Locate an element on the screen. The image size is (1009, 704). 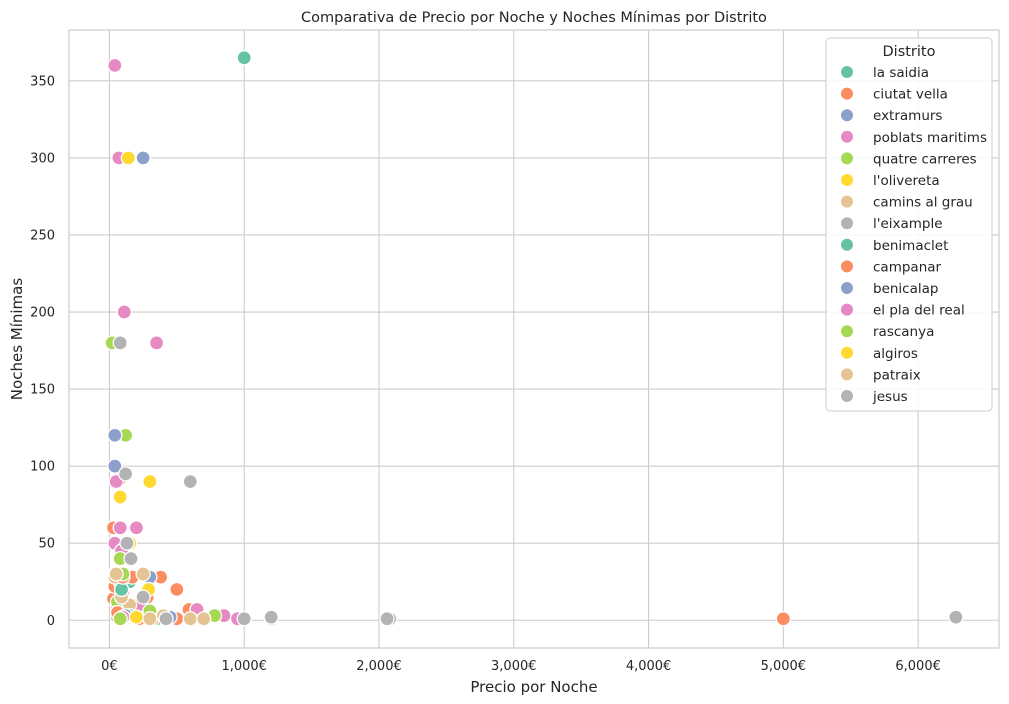
legend-label: patraix is located at coordinates (897, 375).